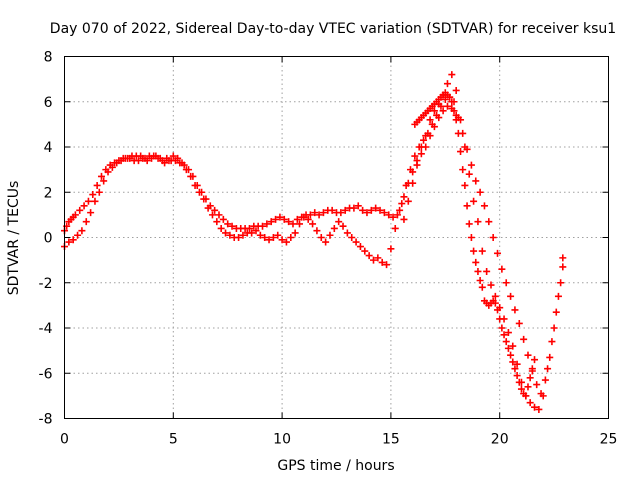  What do you see at coordinates (14, 238) in the screenshot?
I see `y-axis-title: SDTVAR / TECUs` at bounding box center [14, 238].